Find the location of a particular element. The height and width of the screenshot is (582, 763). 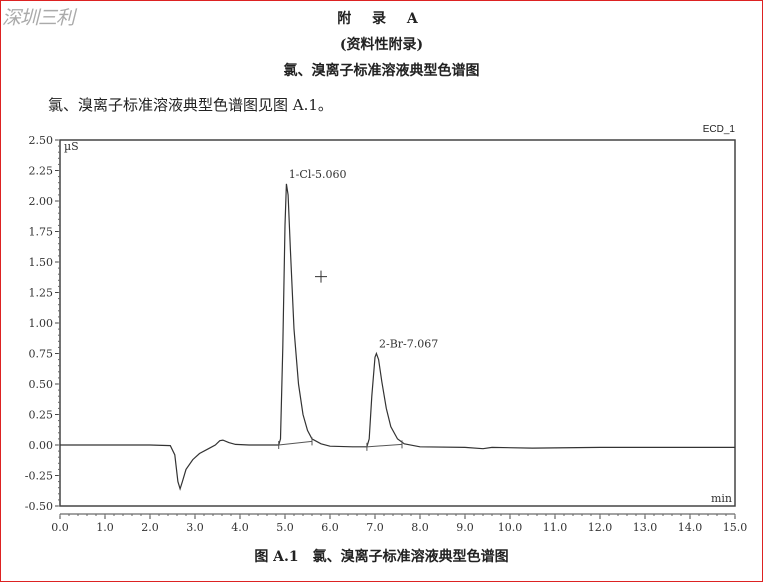

x-tick-label: 7.0 is located at coordinates (375, 527).